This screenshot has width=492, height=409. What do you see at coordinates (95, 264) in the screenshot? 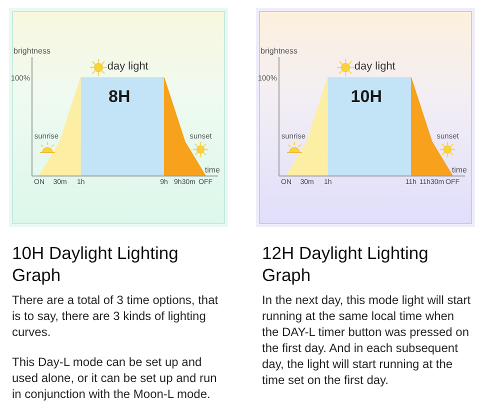
I see `text: 10H Daylight Lighting Graph` at bounding box center [95, 264].